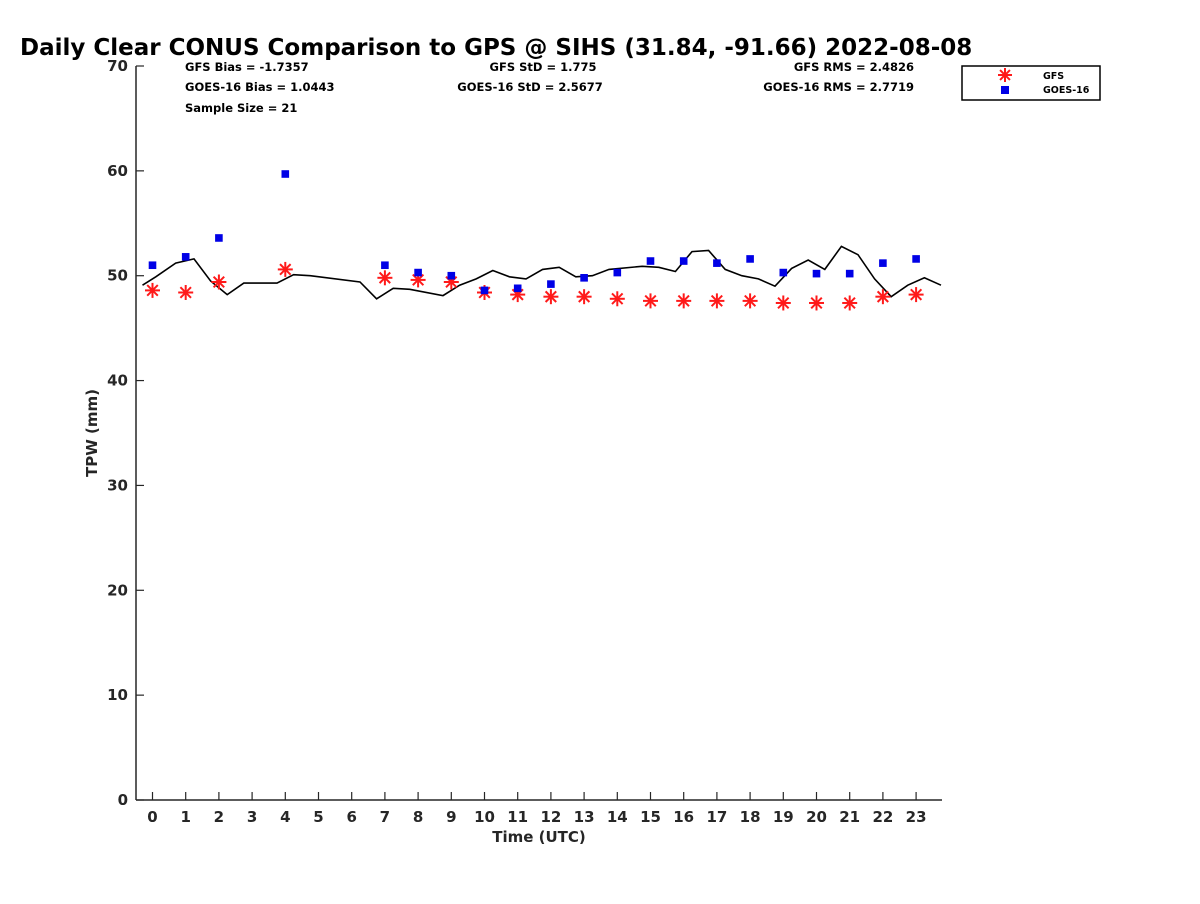 The image size is (1200, 904). I want to click on x-tick-label: 4, so click(285, 817).